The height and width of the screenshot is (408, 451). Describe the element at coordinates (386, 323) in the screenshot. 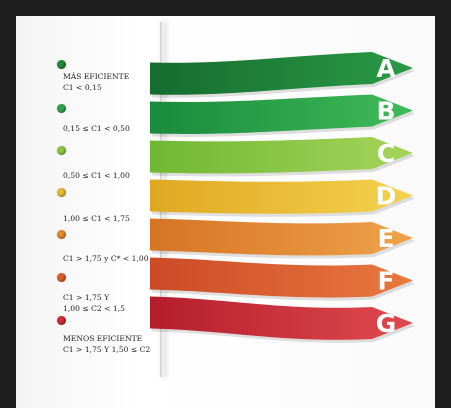

I see `band-letter-g: G` at that location.